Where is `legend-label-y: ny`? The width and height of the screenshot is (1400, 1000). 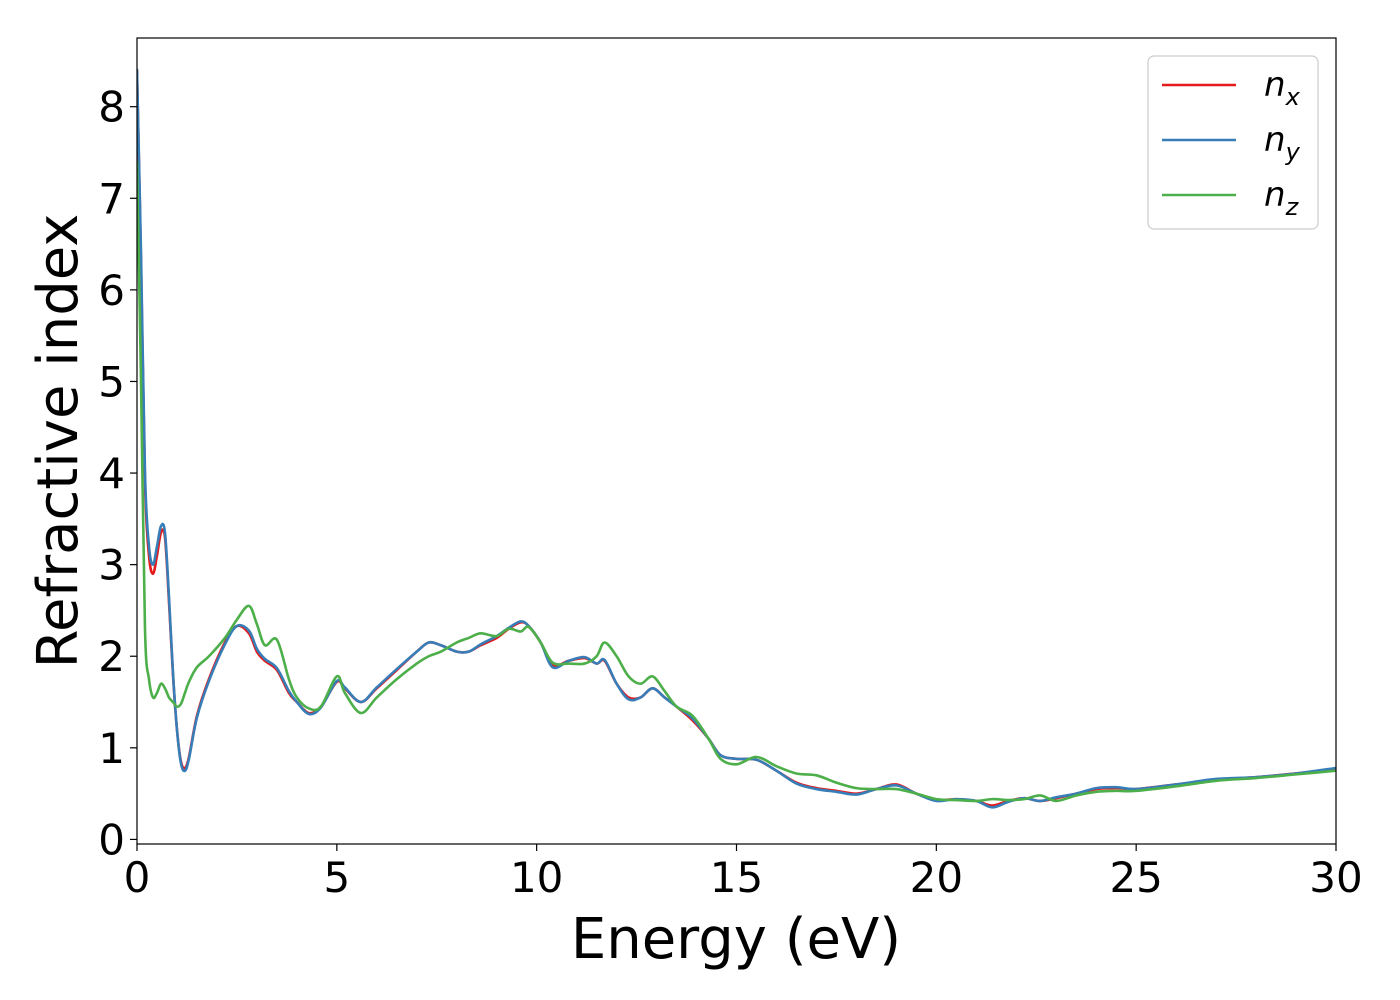
legend-label-y: ny is located at coordinates (1282, 143).